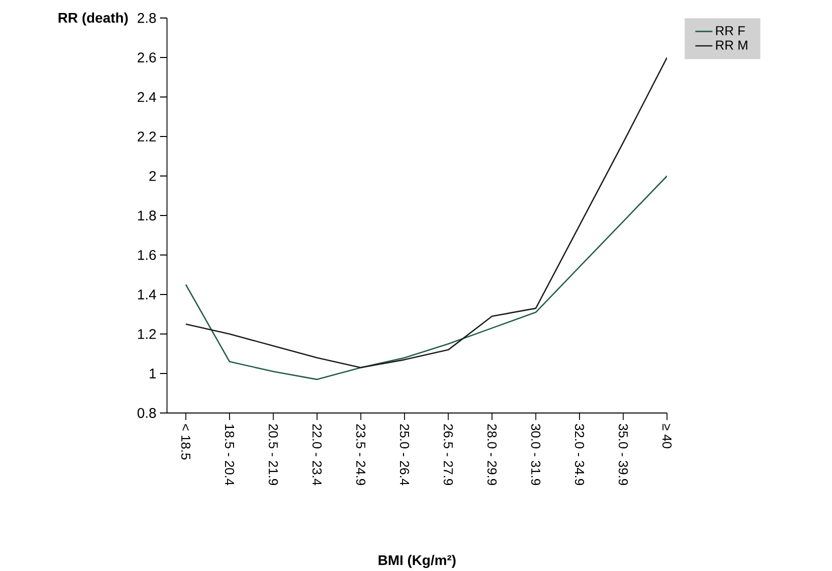 The width and height of the screenshot is (832, 571). Describe the element at coordinates (147, 255) in the screenshot. I see `y-tick-label: 1.6` at that location.